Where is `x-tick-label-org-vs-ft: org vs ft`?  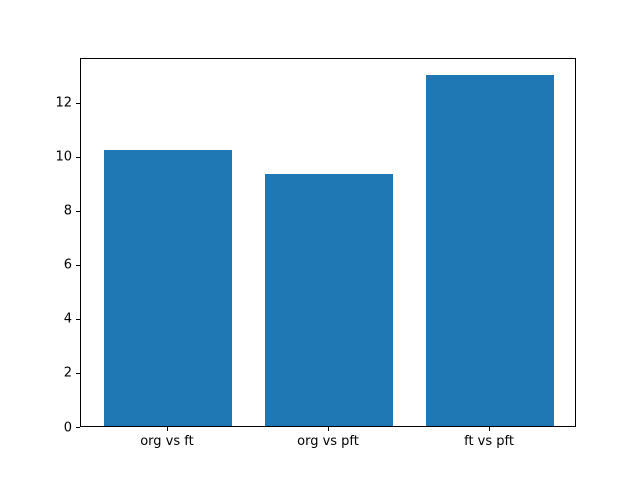 x-tick-label-org-vs-ft: org vs ft is located at coordinates (167, 441).